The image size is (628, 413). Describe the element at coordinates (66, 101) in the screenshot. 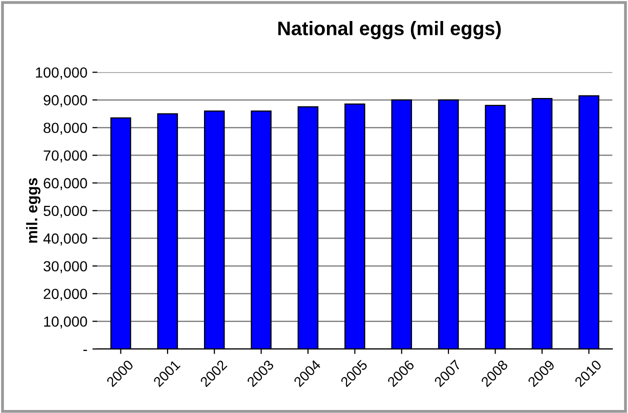

I see `y-tick-label: 90,000` at that location.